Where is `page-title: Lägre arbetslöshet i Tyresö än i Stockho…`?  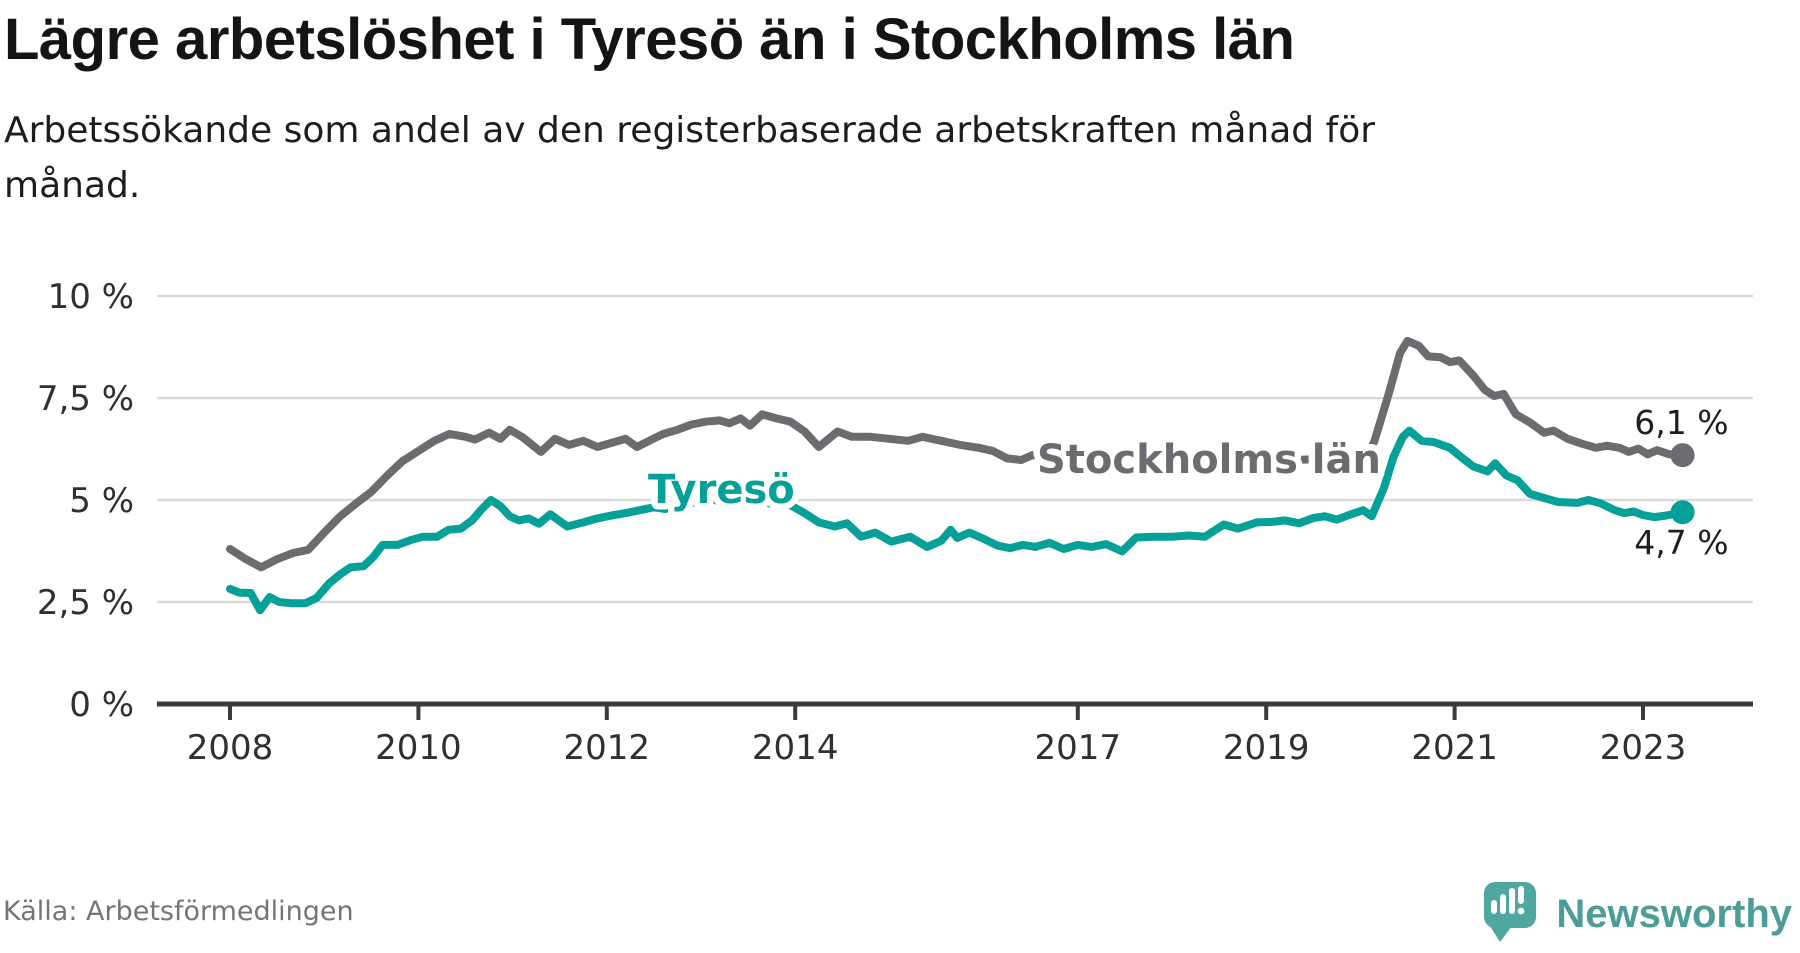 page-title: Lägre arbetslöshet i Tyresö än i Stockho… is located at coordinates (649, 39).